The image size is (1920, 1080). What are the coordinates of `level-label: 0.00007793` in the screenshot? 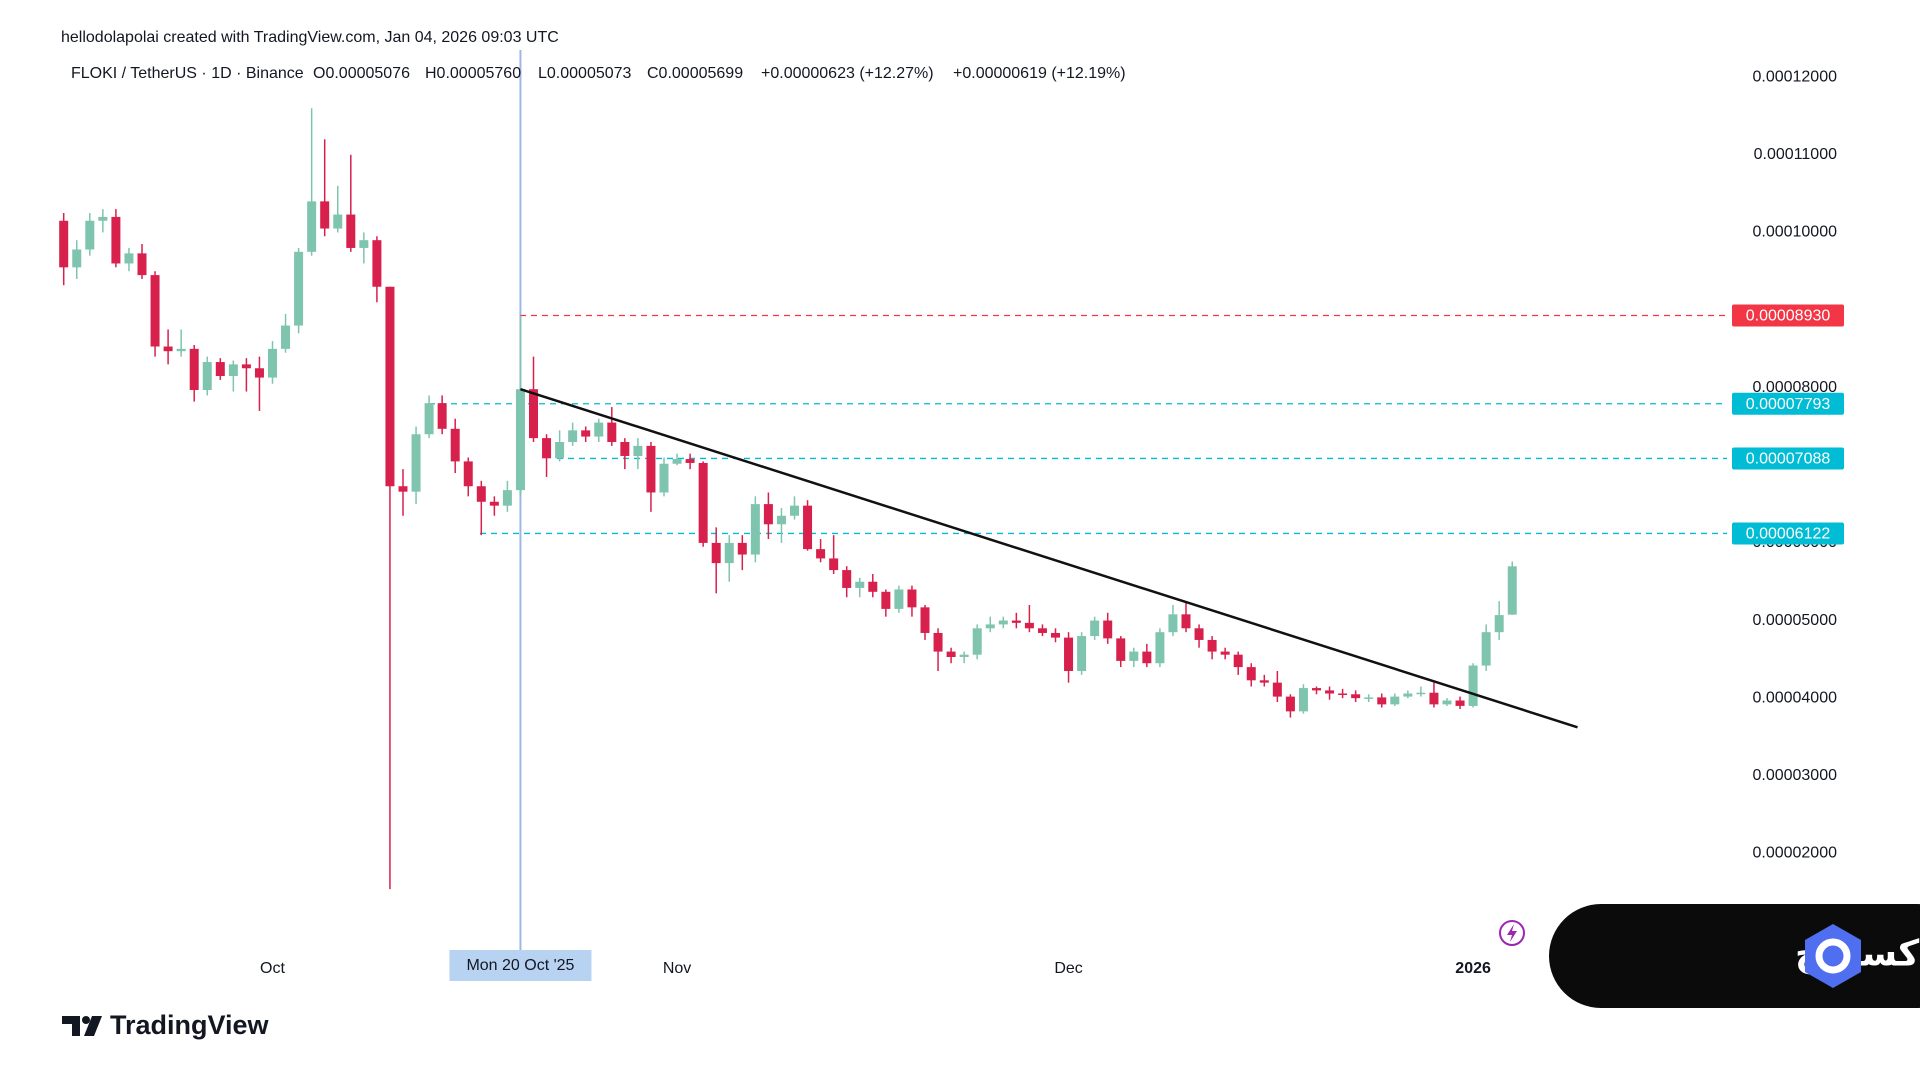 It's located at (1788, 404).